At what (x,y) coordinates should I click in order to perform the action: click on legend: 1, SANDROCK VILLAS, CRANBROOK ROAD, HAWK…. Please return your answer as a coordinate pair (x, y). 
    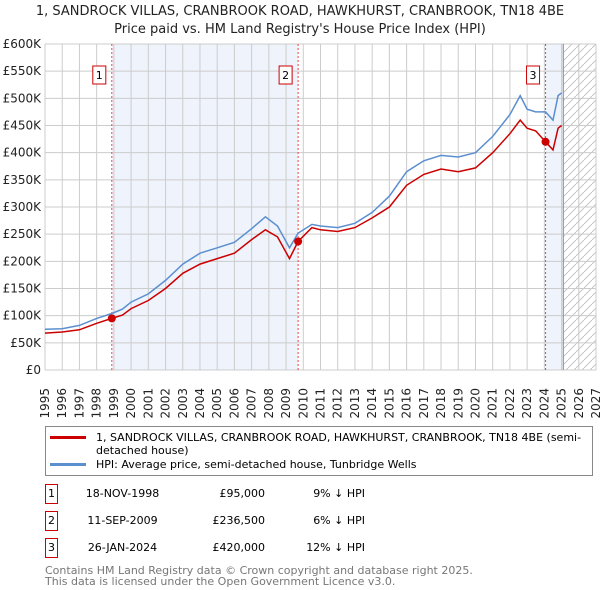
    Looking at the image, I should click on (319, 451).